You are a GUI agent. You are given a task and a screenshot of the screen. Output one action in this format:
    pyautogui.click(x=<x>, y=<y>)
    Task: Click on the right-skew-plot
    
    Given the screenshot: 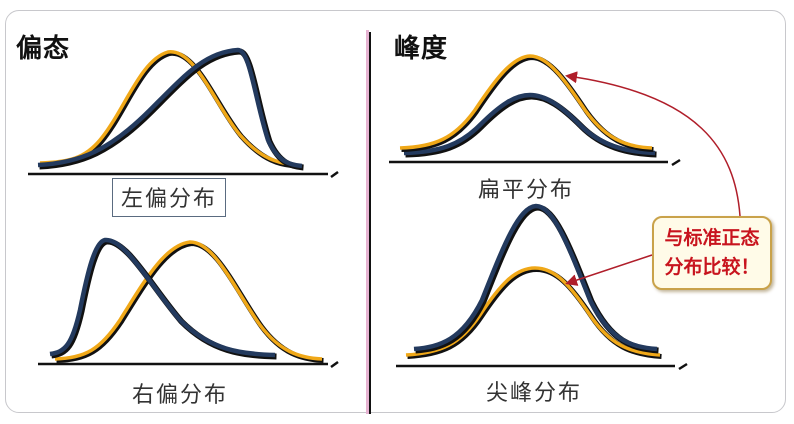 What is the action you would take?
    pyautogui.click(x=188, y=303)
    